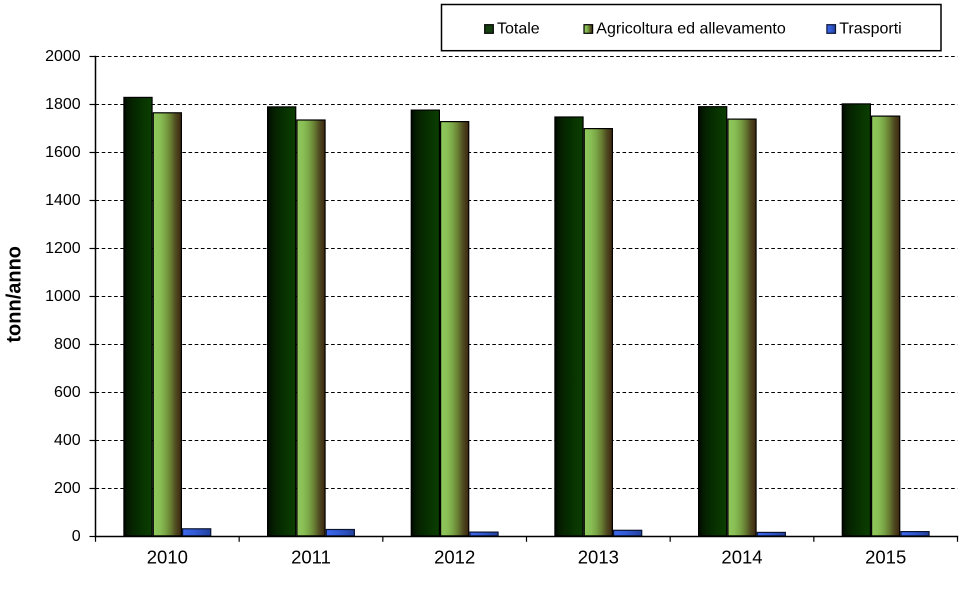  I want to click on svg-text: 1600, so click(63, 152).